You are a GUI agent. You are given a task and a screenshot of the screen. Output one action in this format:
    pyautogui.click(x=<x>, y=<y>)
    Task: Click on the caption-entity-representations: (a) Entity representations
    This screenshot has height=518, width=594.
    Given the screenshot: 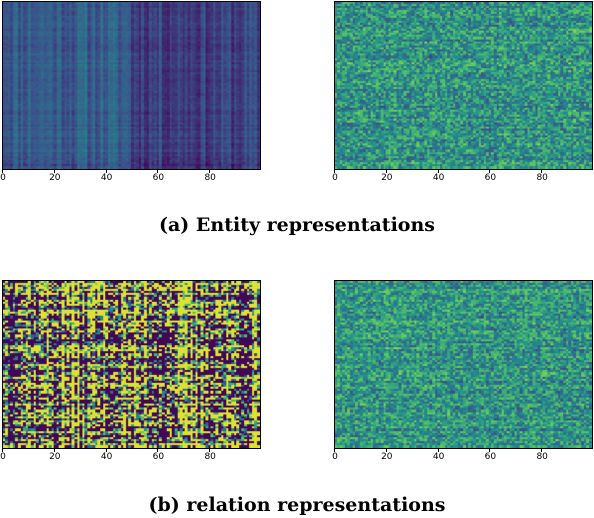 What is the action you would take?
    pyautogui.click(x=297, y=225)
    